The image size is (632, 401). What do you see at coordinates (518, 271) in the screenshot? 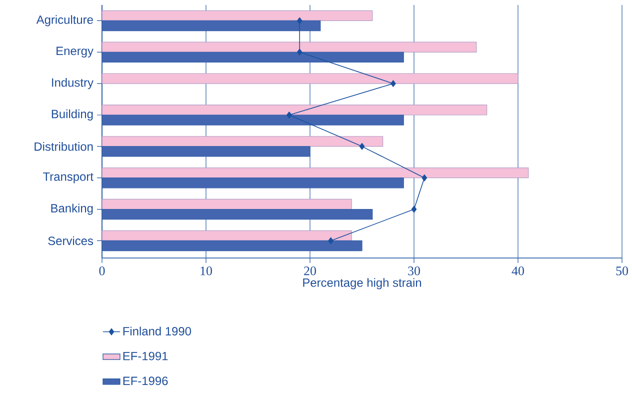
I see `x-tick-label: 40` at bounding box center [518, 271].